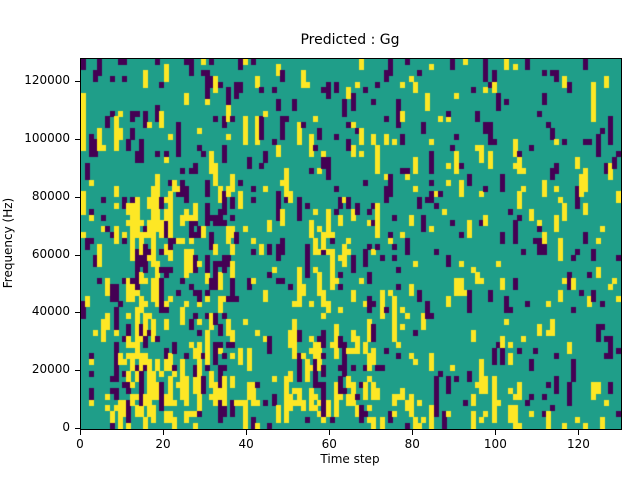 The height and width of the screenshot is (480, 640). What do you see at coordinates (66, 427) in the screenshot?
I see `y-tick-label: 0` at bounding box center [66, 427].